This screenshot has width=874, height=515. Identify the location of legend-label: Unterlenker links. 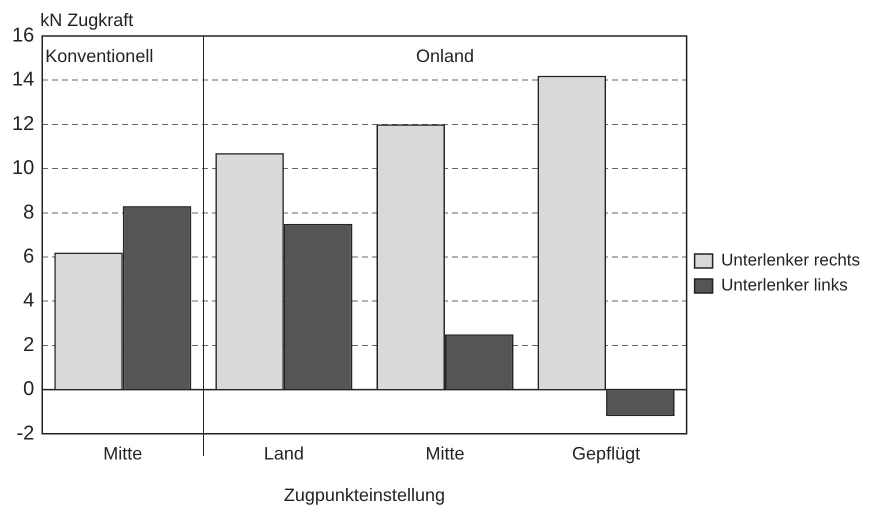
(784, 285).